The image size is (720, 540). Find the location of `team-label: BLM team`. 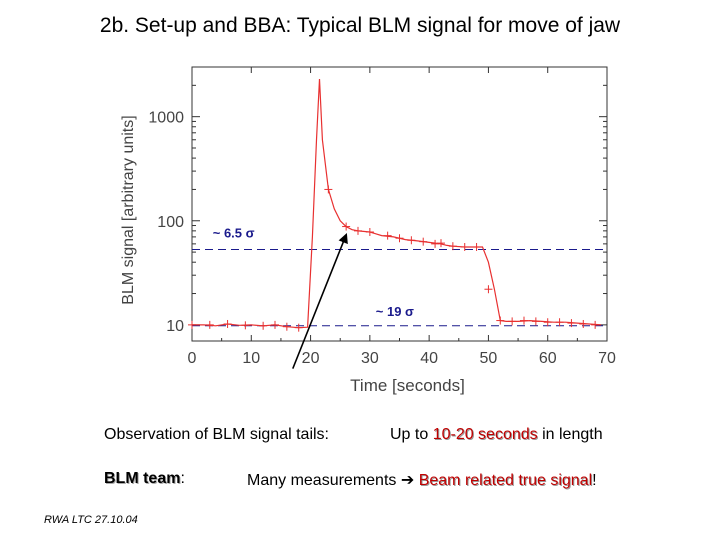

team-label: BLM team is located at coordinates (142, 478).